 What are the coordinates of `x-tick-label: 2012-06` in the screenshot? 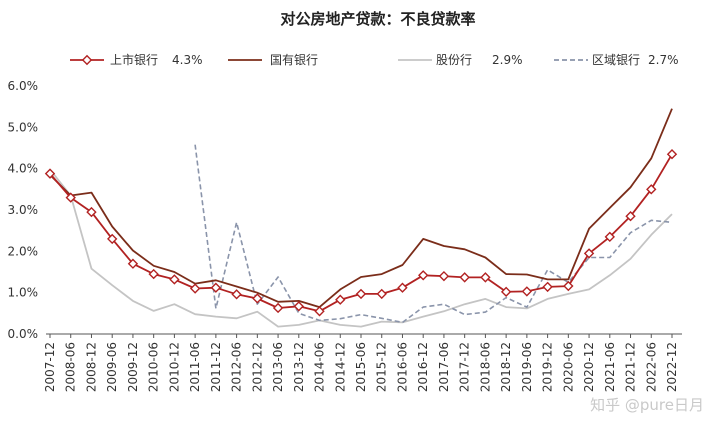 It's located at (237, 367).